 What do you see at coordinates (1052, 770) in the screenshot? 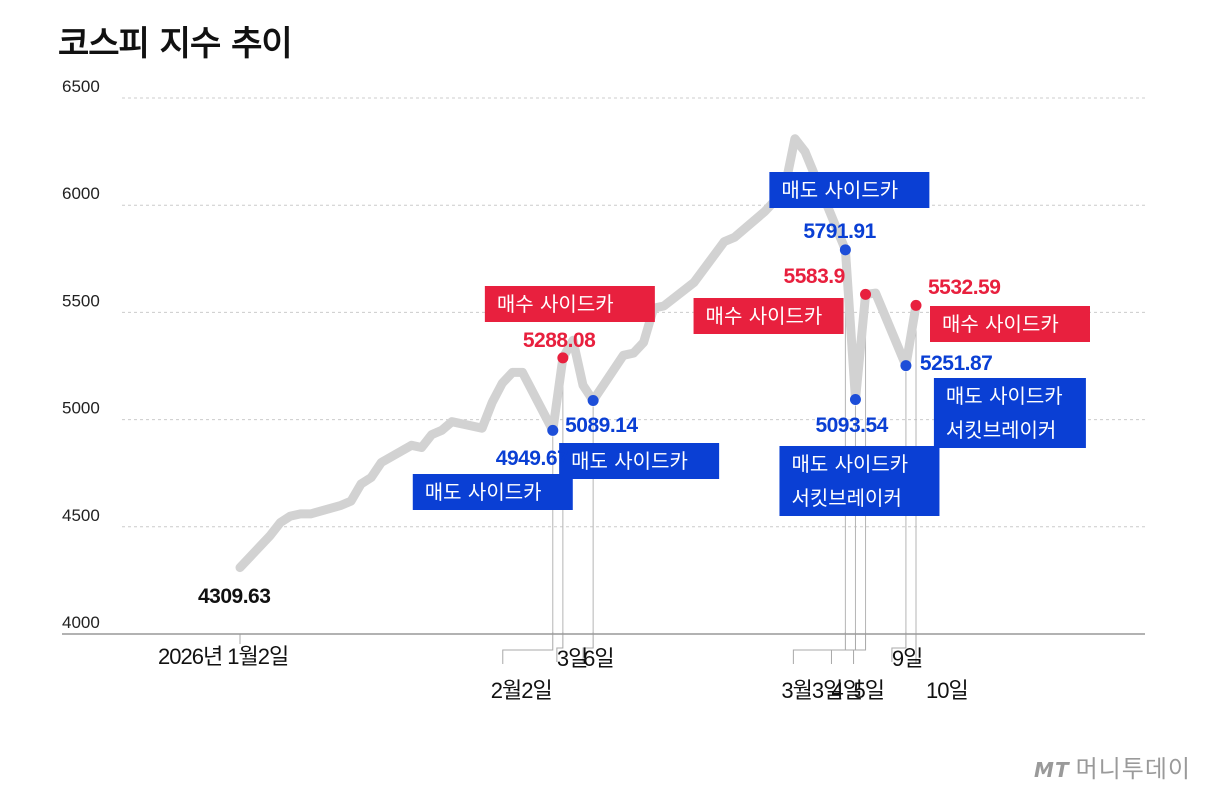
I see `publisher-logo: MT` at bounding box center [1052, 770].